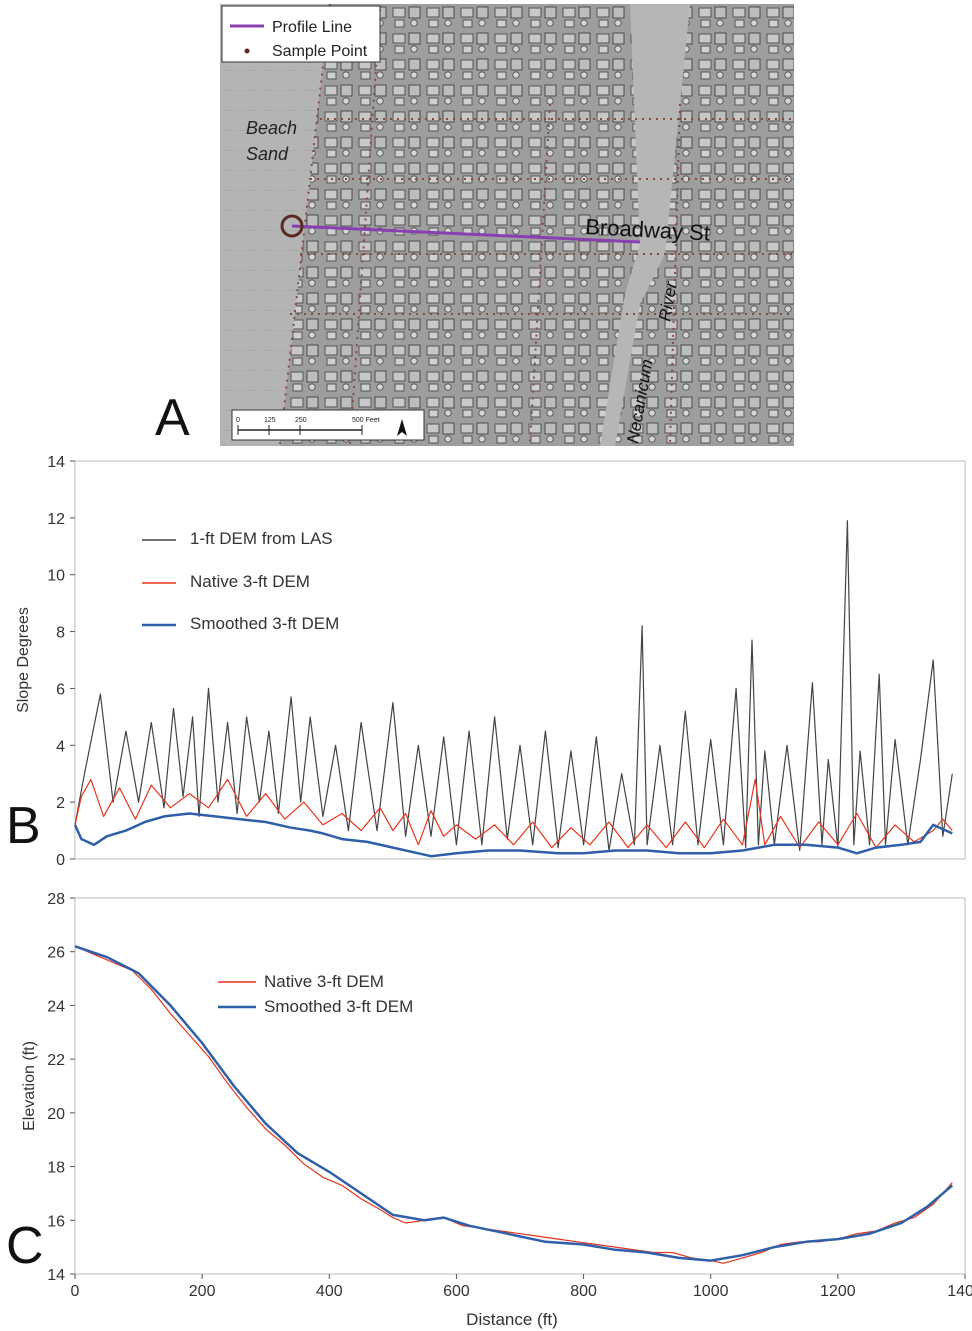  What do you see at coordinates (466, 234) in the screenshot?
I see `profile-line` at bounding box center [466, 234].